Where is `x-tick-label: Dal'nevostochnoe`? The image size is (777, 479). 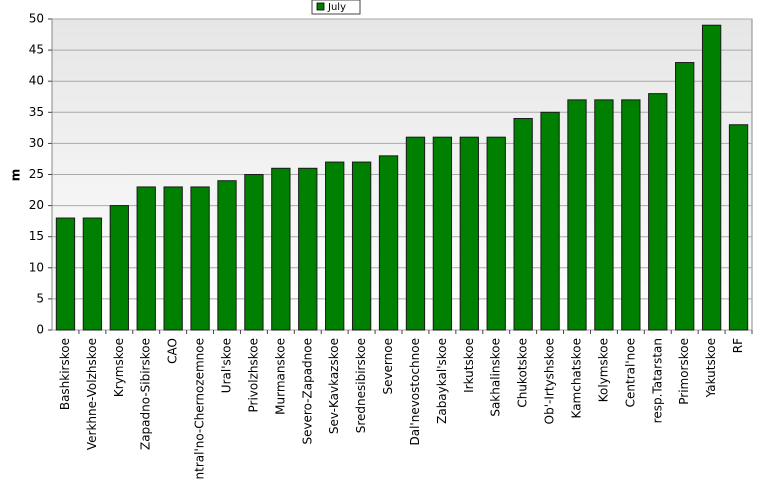
x-tick-label: Dal'nevostochnoe is located at coordinates (415, 392).